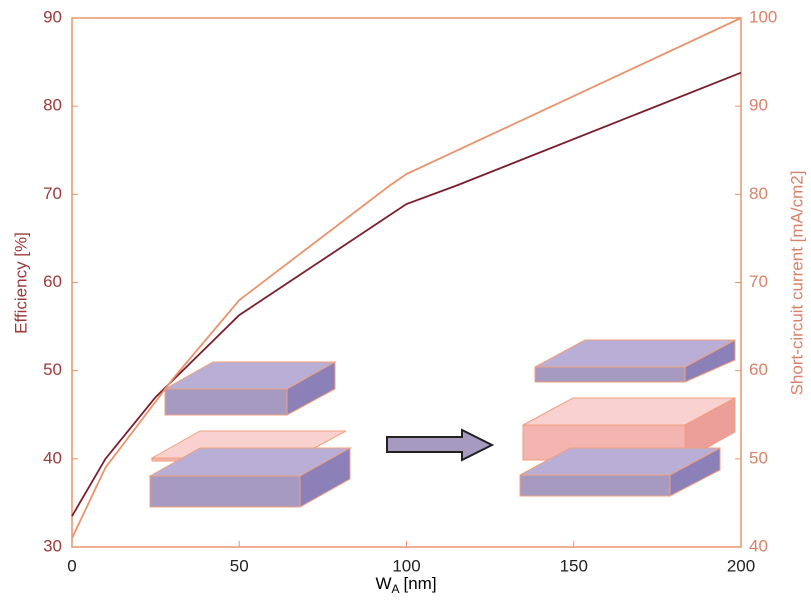 This screenshot has width=811, height=603. Describe the element at coordinates (52, 193) in the screenshot. I see `y-tick-label: 70` at that location.